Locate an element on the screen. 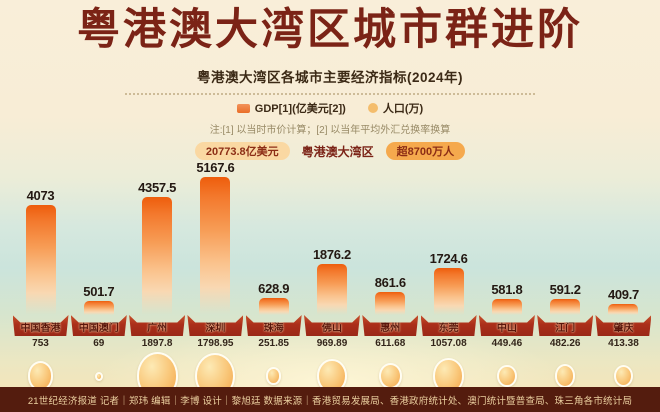  chart-column: 591.2 江门 482.26 is located at coordinates (565, 280).